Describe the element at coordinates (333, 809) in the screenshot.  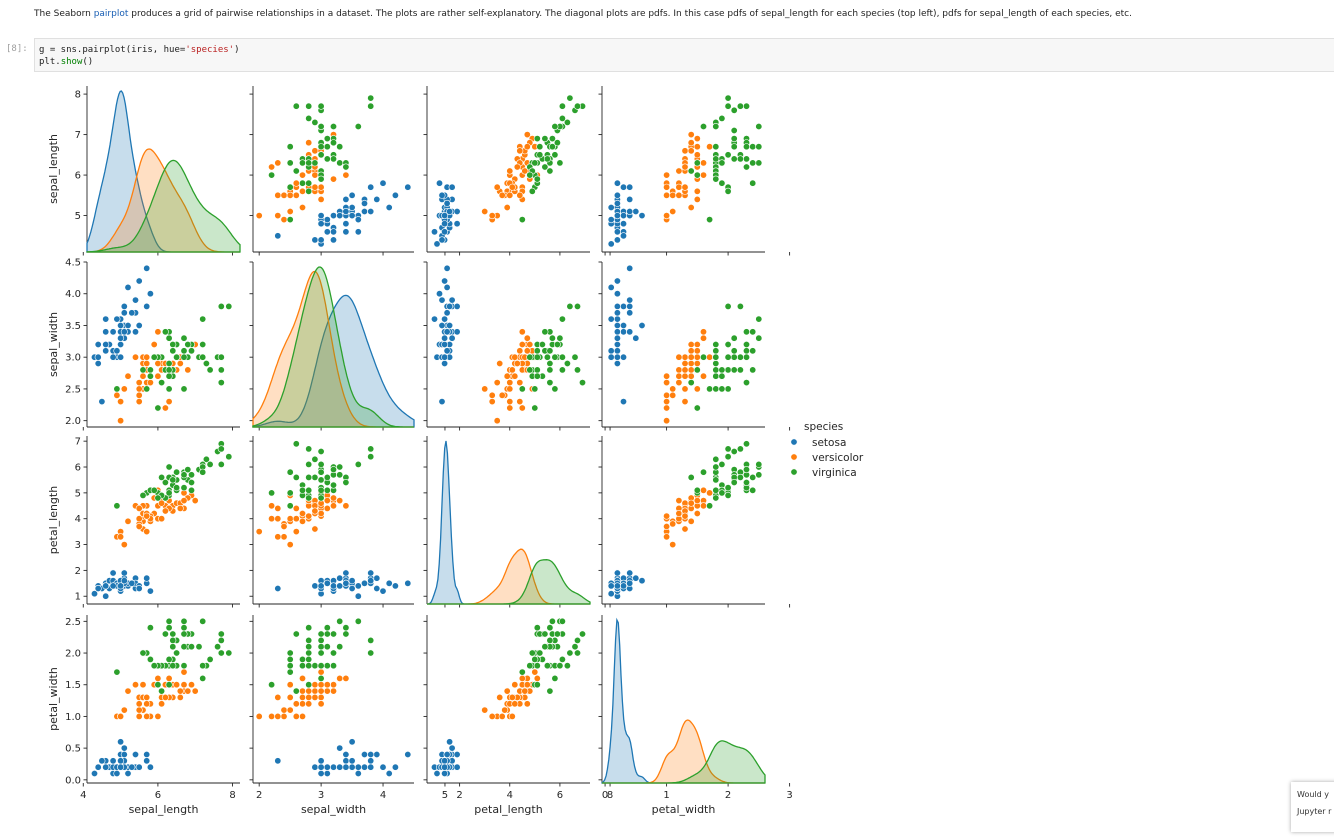
I see `x-axis-label-sepal_width: sepal_width` at that location.